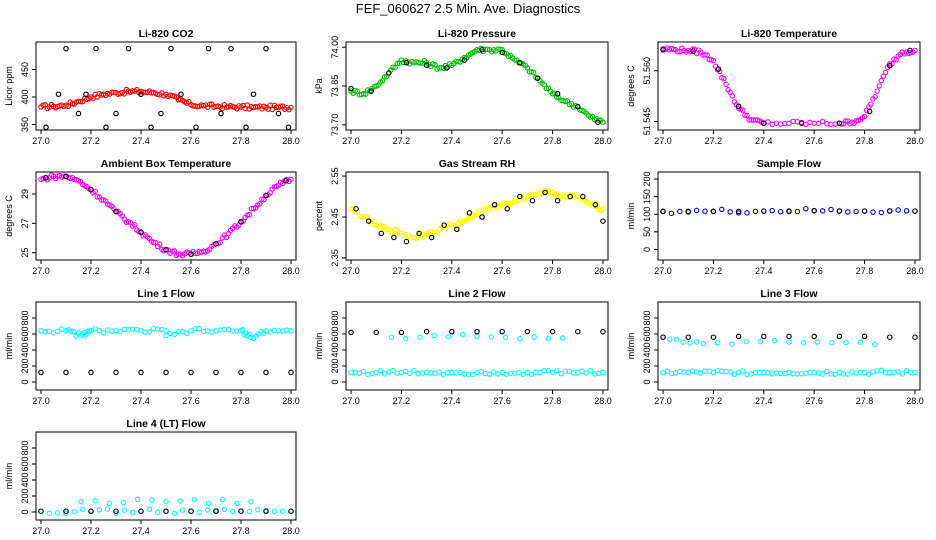 This screenshot has height=540, width=936. Describe the element at coordinates (477, 164) in the screenshot. I see `panel-title: Gas Stream RH` at that location.